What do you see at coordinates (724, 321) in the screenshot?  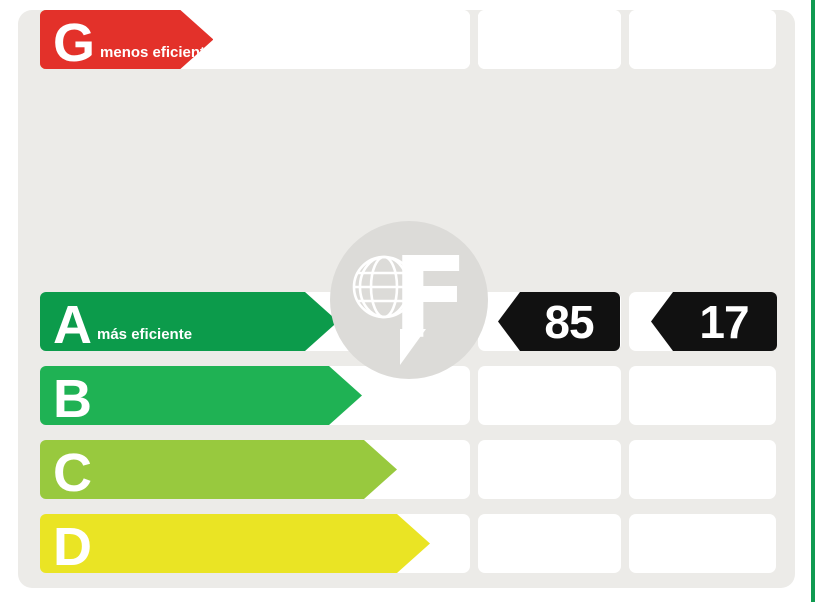 I see `emissions-value: 17` at bounding box center [724, 321].